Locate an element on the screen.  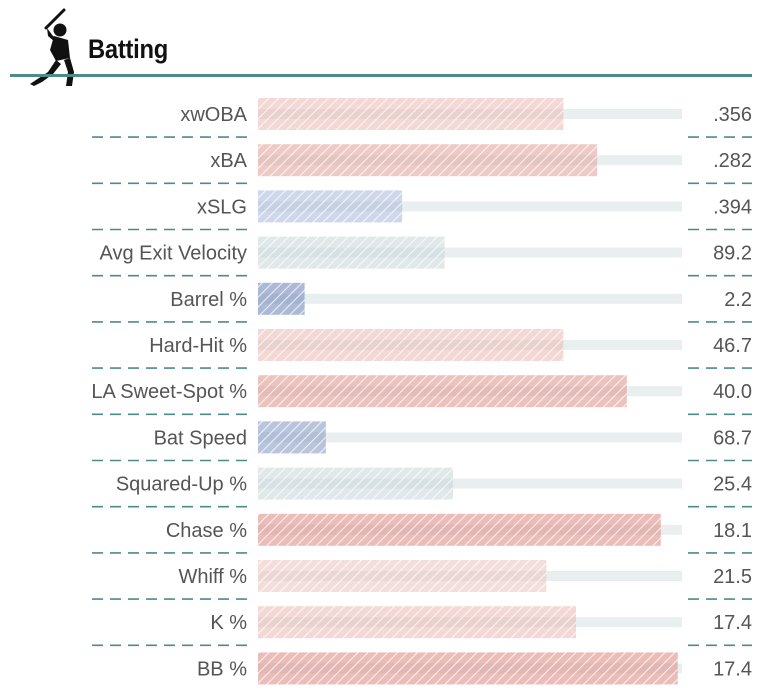
row-value: 89.2 is located at coordinates (732, 254).